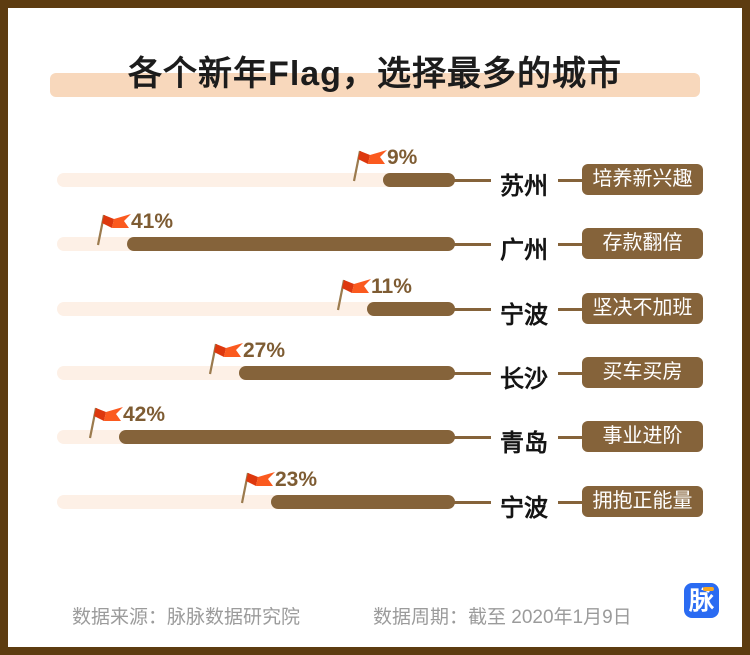 The image size is (750, 655). I want to click on data-period-text: 数据周期：截至 2020年1月9日, so click(502, 617).